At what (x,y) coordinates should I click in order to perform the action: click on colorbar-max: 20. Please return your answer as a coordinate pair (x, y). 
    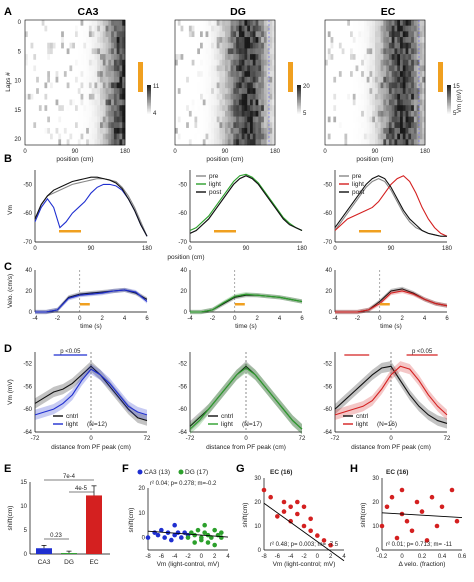
    Looking at the image, I should click on (306, 87).